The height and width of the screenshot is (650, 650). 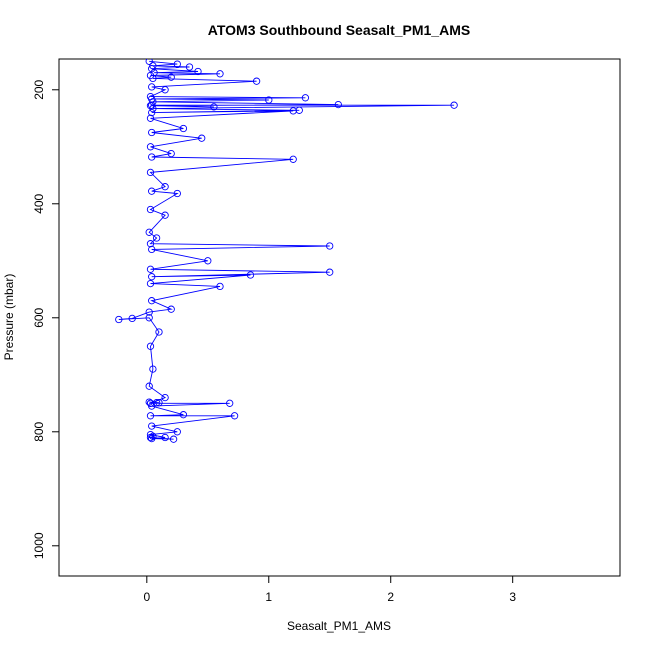 What do you see at coordinates (39, 317) in the screenshot?
I see `y-tick-label: 600` at bounding box center [39, 317].